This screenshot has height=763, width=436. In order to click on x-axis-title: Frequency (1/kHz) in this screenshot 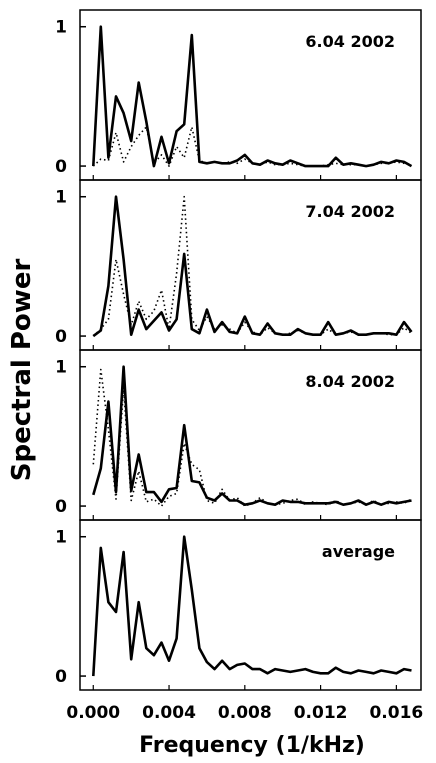, I will do `click(252, 745)`.